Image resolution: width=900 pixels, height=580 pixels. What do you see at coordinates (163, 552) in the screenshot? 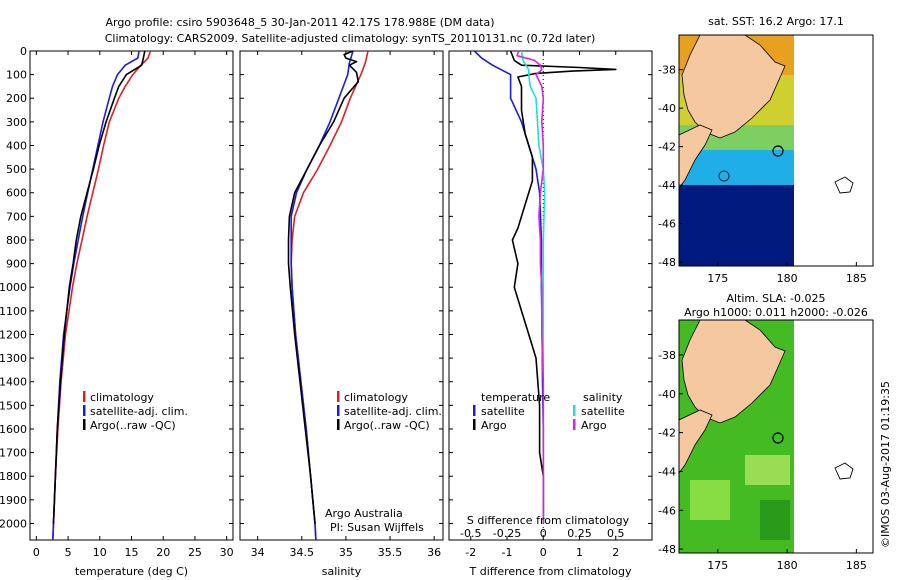
I see `temp-x-tick-label: 20` at bounding box center [163, 552].